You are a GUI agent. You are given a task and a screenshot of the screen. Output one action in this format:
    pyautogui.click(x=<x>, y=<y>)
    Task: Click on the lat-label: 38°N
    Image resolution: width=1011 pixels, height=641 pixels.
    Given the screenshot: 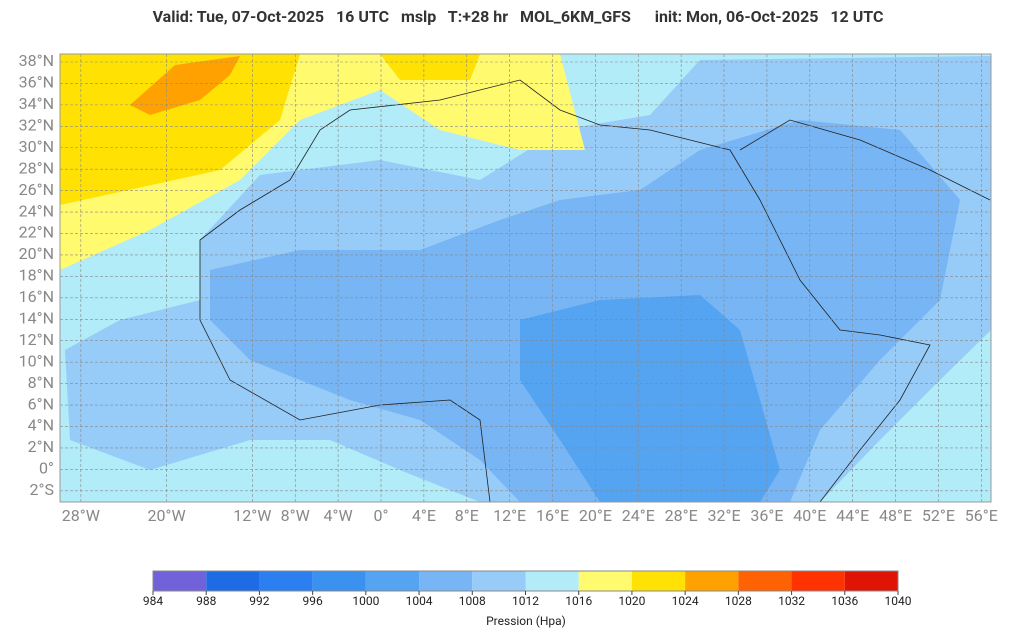 What is the action you would take?
    pyautogui.click(x=36, y=60)
    